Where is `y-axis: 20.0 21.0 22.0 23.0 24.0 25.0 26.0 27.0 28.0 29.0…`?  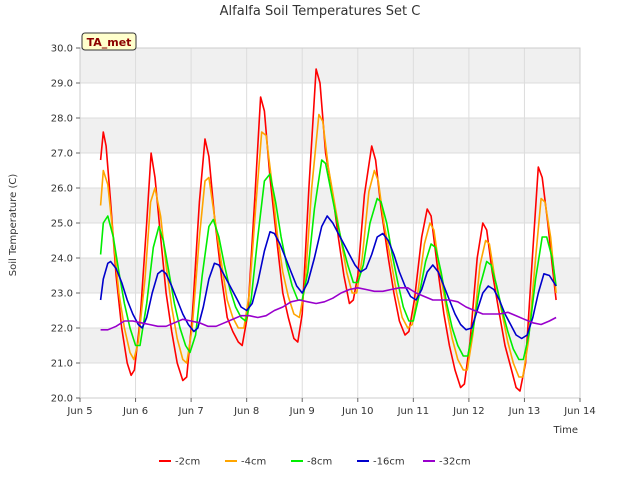 y-axis: 20.0 21.0 22.0 23.0 24.0 25.0 26.0 27.0 28.0 29.0… is located at coordinates (65, 224).